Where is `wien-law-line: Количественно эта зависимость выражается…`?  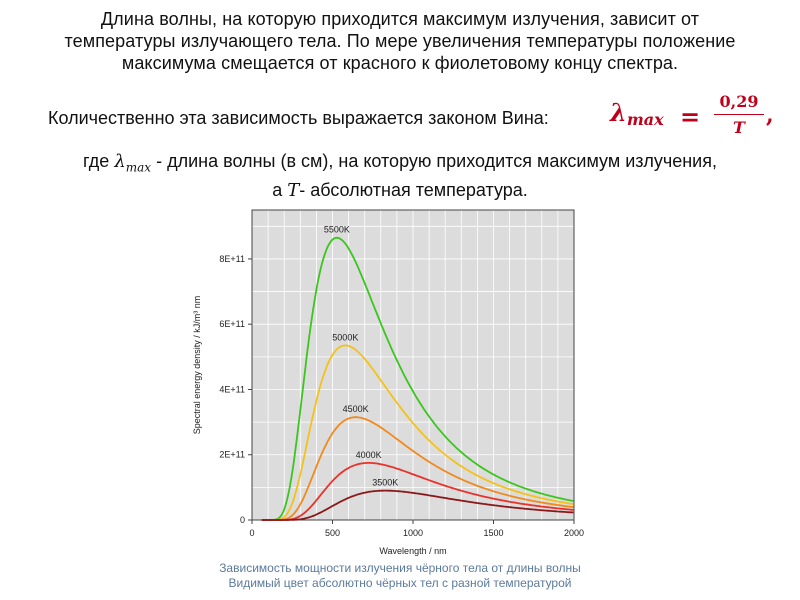
wien-law-line: Количественно эта зависимость выражается… is located at coordinates (418, 117).